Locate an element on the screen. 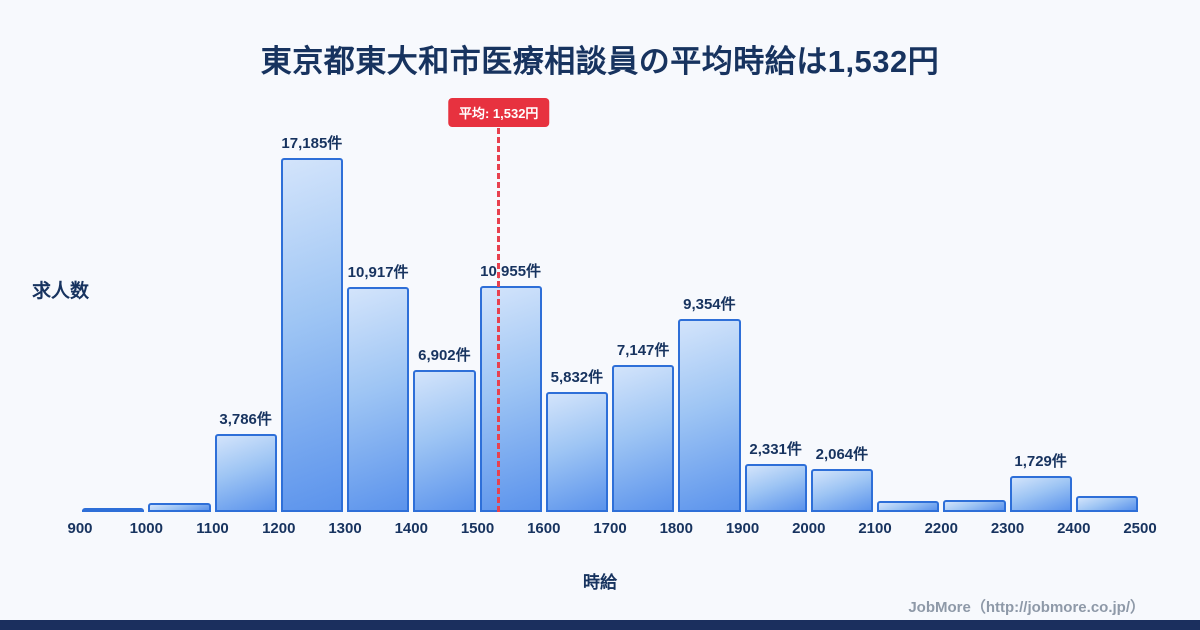 This screenshot has height=630, width=1200. x-axis-tick-label: 1400 is located at coordinates (411, 528).